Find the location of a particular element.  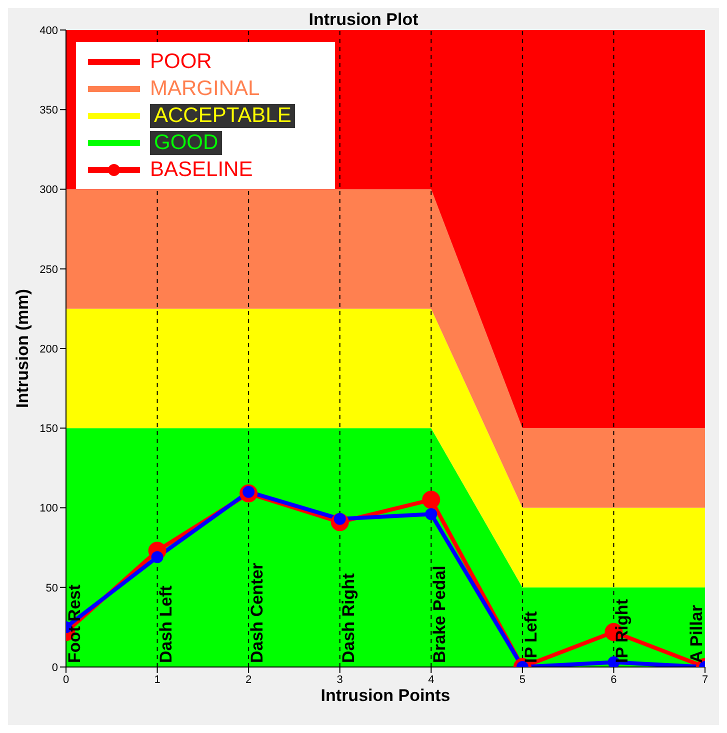

annotation: Dash Center is located at coordinates (257, 612).